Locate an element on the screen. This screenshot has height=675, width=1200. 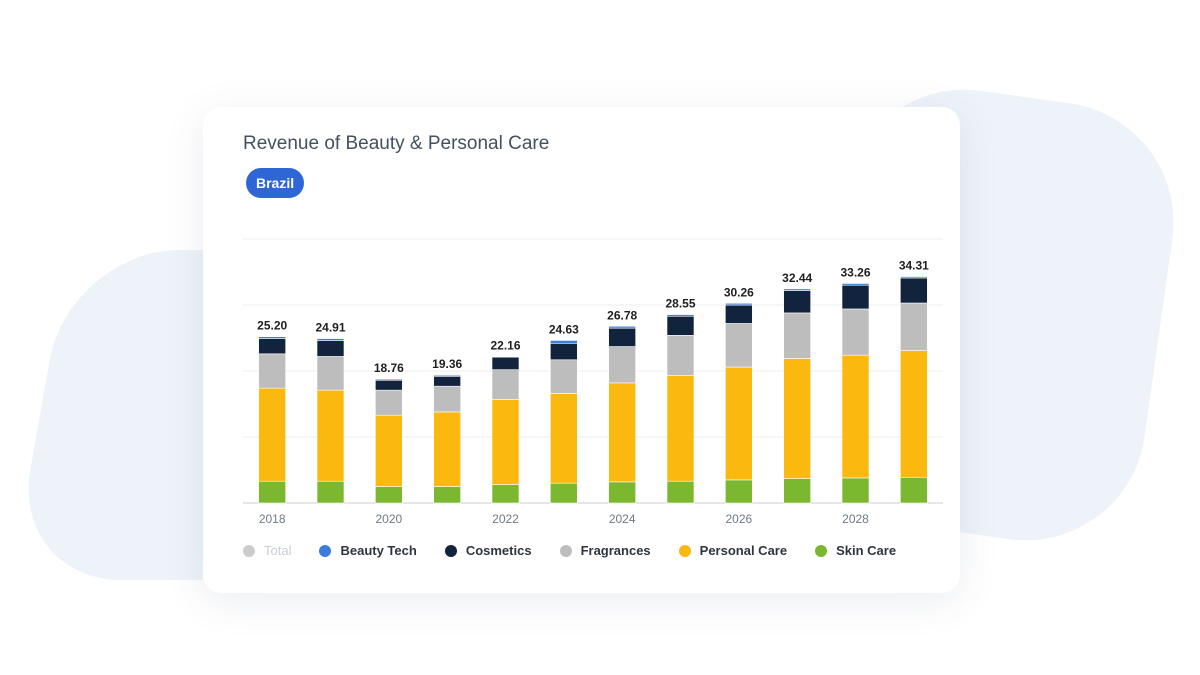
legend-label-personal-care: Personal Care is located at coordinates (743, 550).